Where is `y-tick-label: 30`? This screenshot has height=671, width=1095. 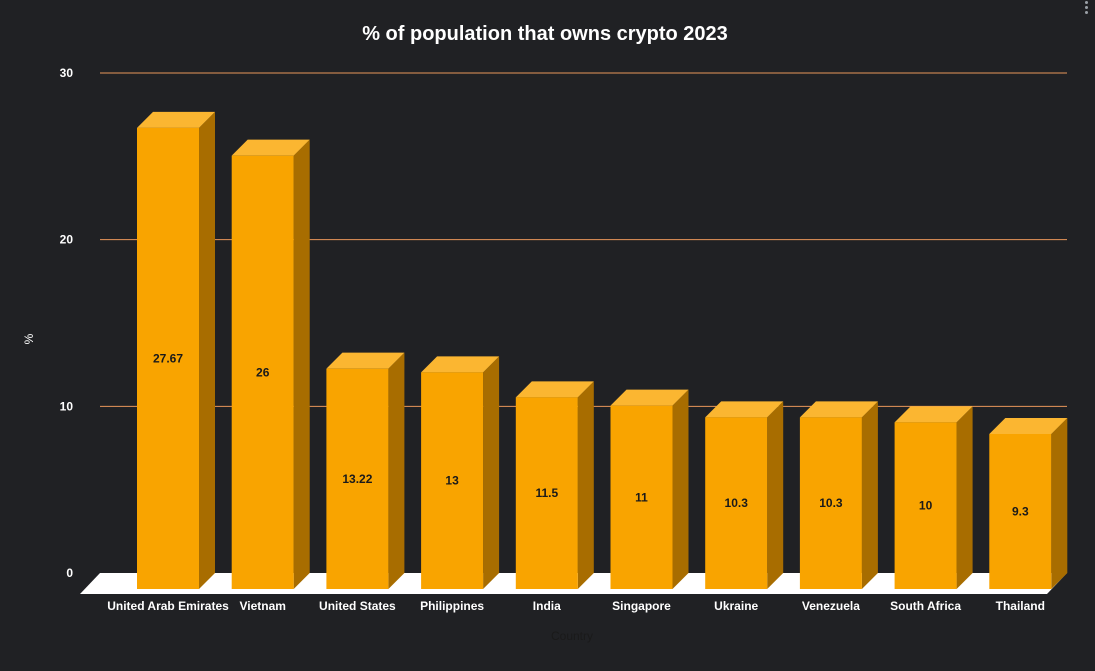 y-tick-label: 30 is located at coordinates (67, 73).